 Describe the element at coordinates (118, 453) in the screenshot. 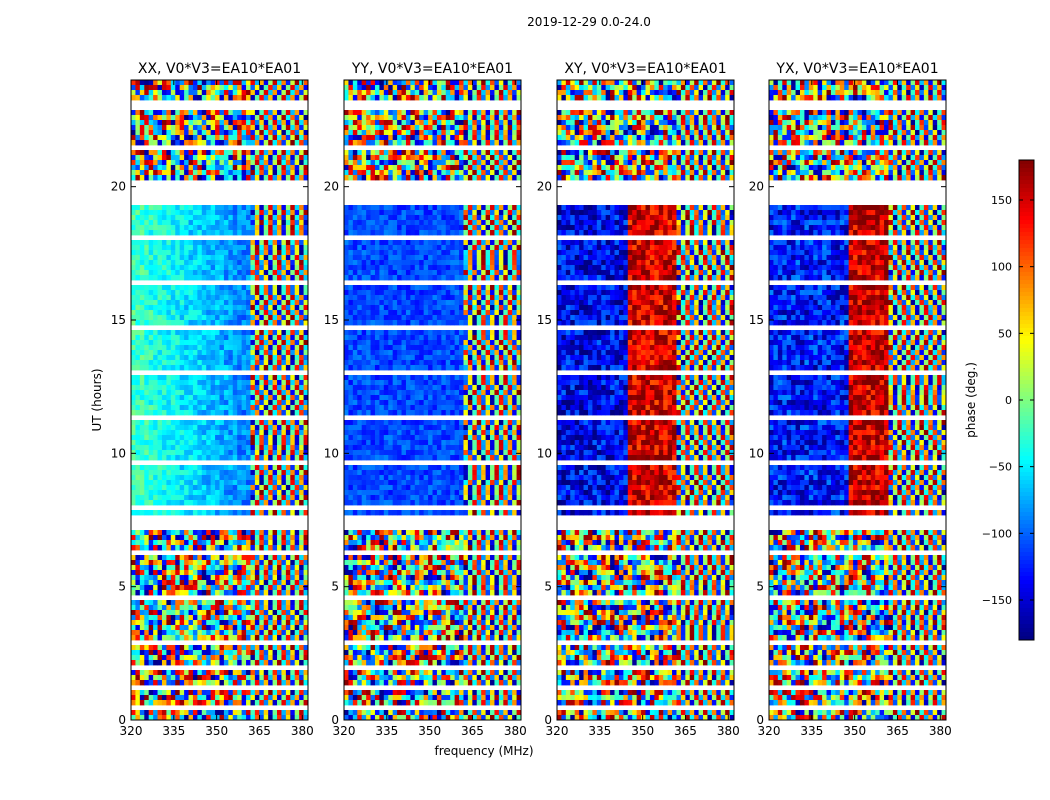

I see `y-tick-label: 10` at that location.